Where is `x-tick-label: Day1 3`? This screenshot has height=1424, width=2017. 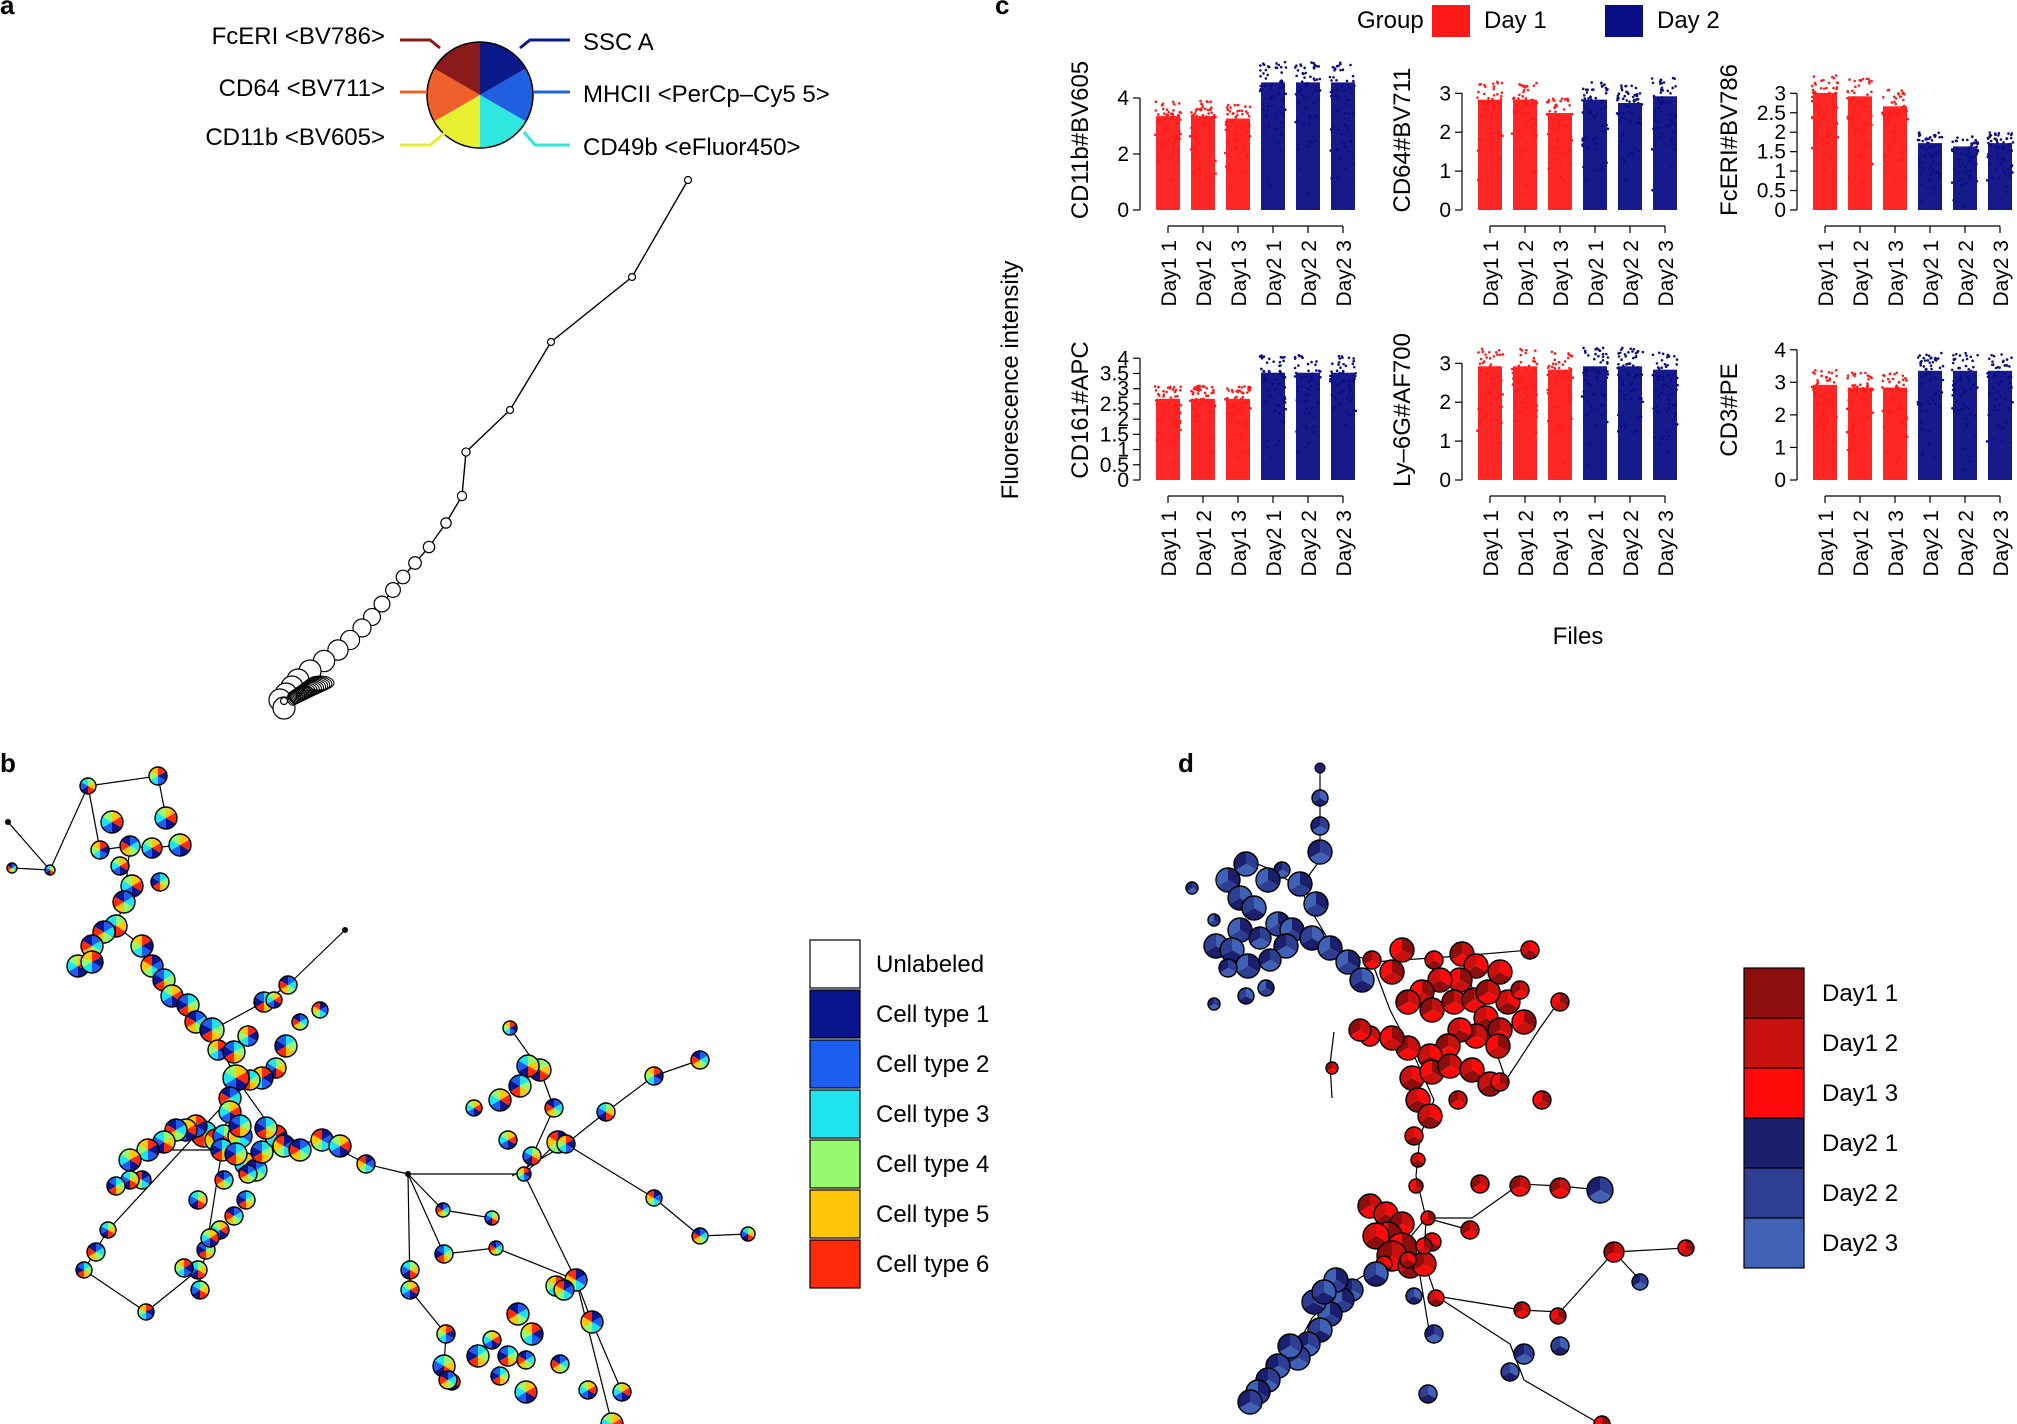 x-tick-label: Day1 3 is located at coordinates (1896, 543).